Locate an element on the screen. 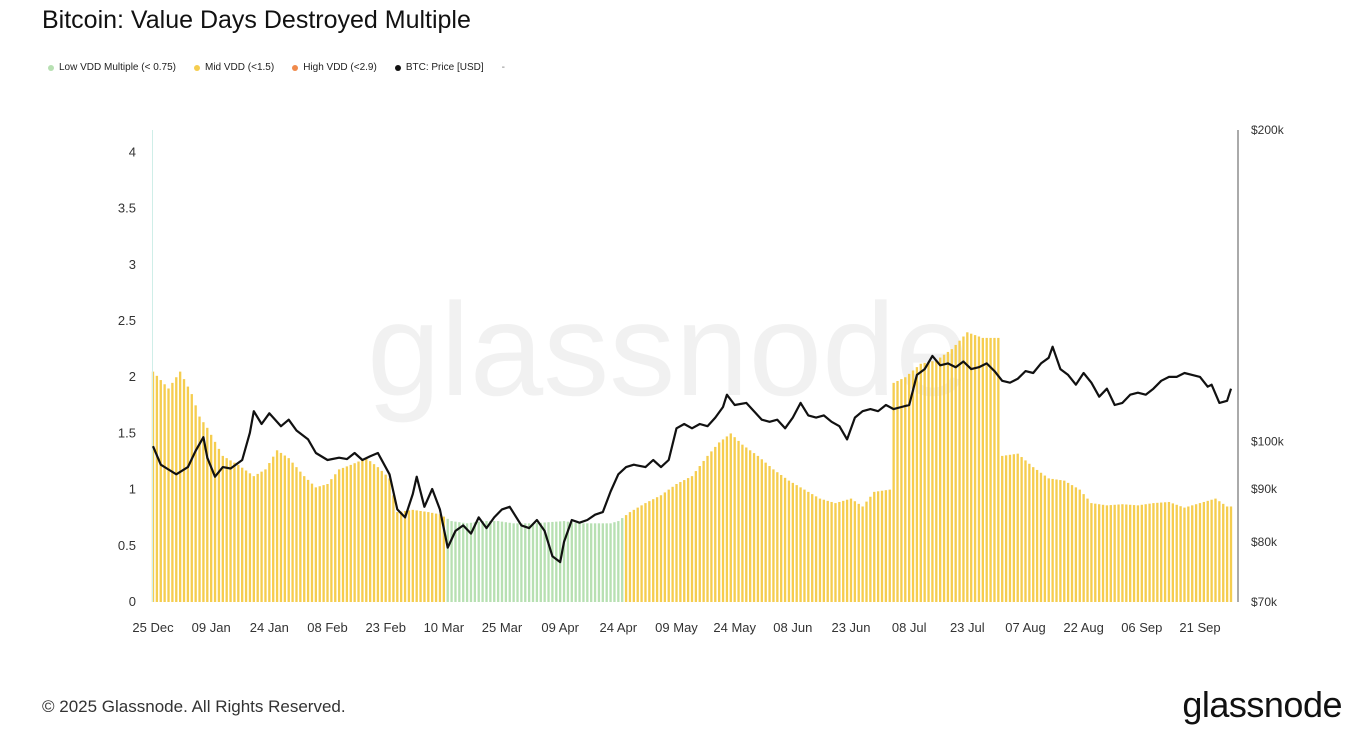 This screenshot has width=1366, height=741. x-tick-label: 25 Mar is located at coordinates (502, 627).